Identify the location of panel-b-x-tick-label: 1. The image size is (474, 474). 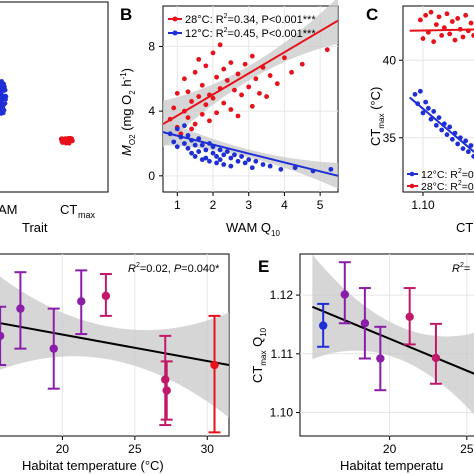
(177, 205).